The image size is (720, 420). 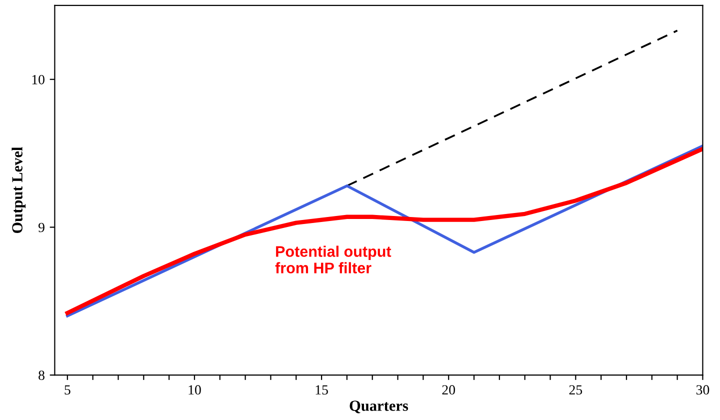 What do you see at coordinates (575, 390) in the screenshot?
I see `x-tick-label: 25` at bounding box center [575, 390].